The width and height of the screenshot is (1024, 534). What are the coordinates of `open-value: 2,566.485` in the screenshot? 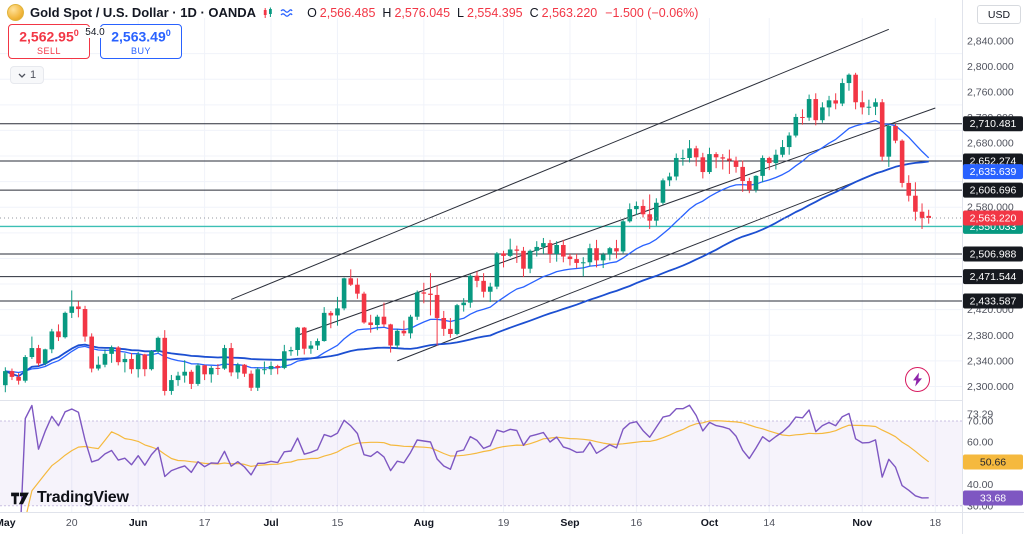 It's located at (347, 12).